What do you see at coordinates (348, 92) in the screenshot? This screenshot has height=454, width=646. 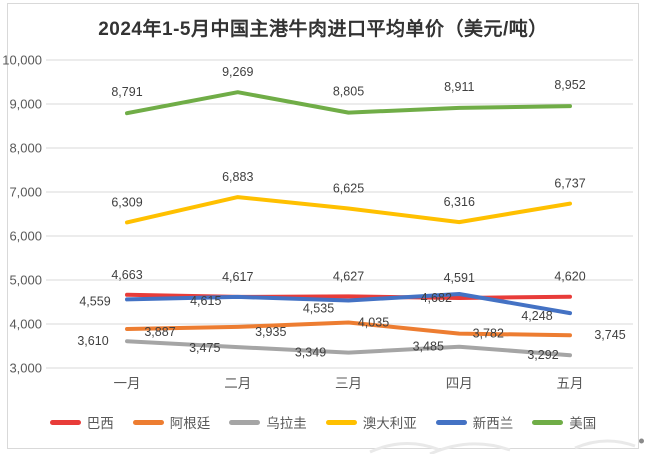 I see `data-label-美国: 8,805` at bounding box center [348, 92].